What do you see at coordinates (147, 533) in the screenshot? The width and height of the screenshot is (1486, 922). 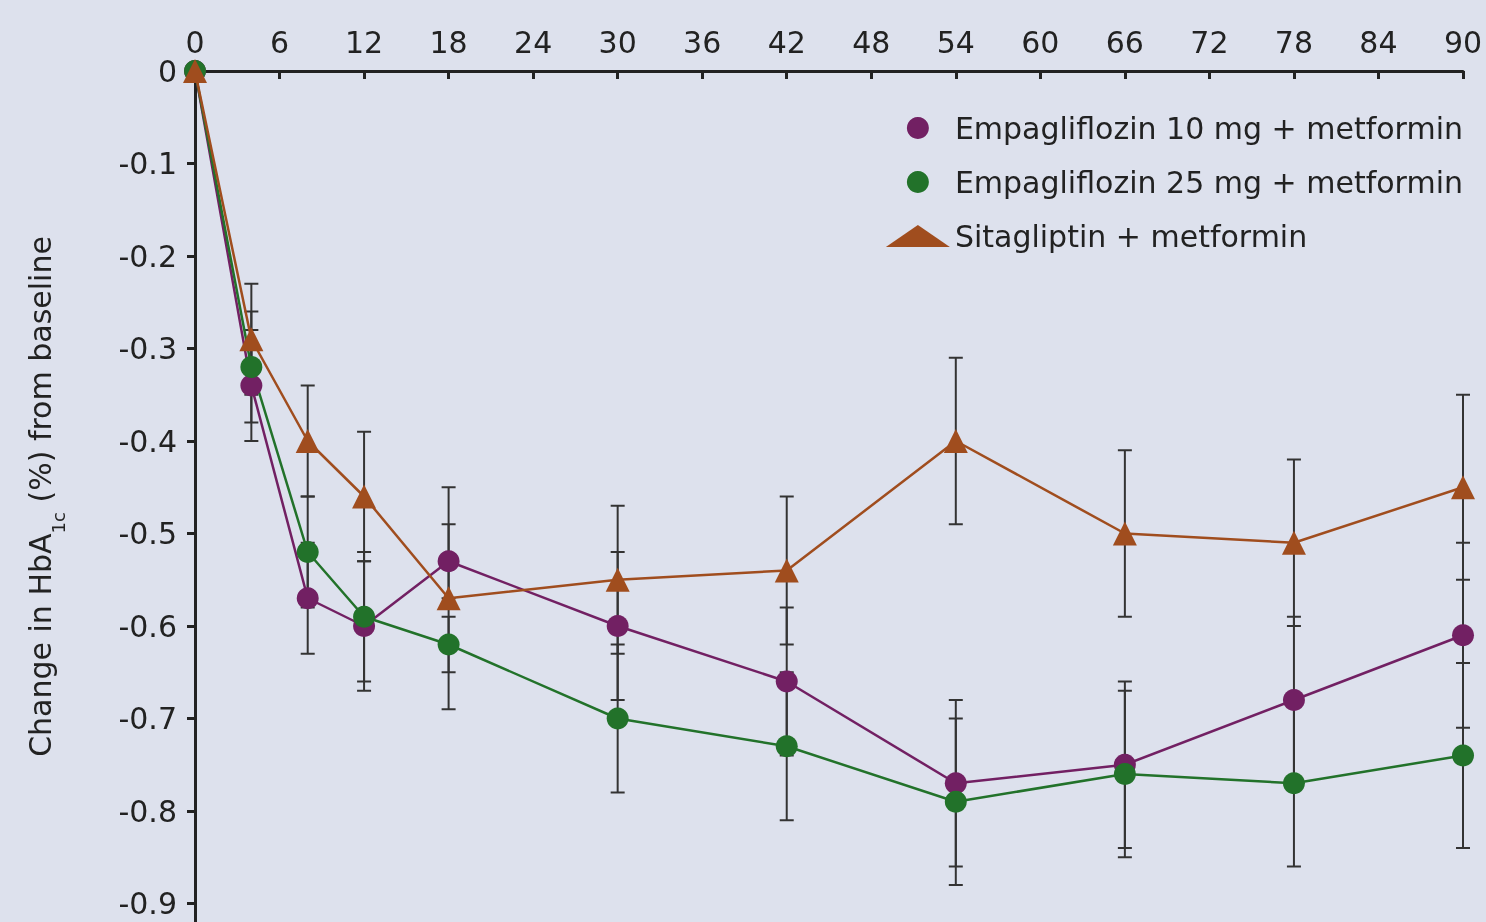 I see `y-tick-label: -0.5` at bounding box center [147, 533].